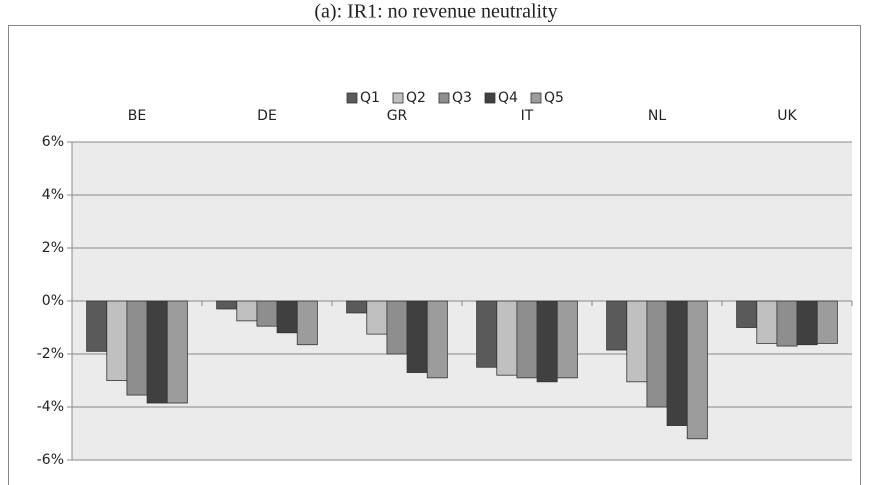  Describe the element at coordinates (657, 116) in the screenshot. I see `x-tick-label: NL` at that location.